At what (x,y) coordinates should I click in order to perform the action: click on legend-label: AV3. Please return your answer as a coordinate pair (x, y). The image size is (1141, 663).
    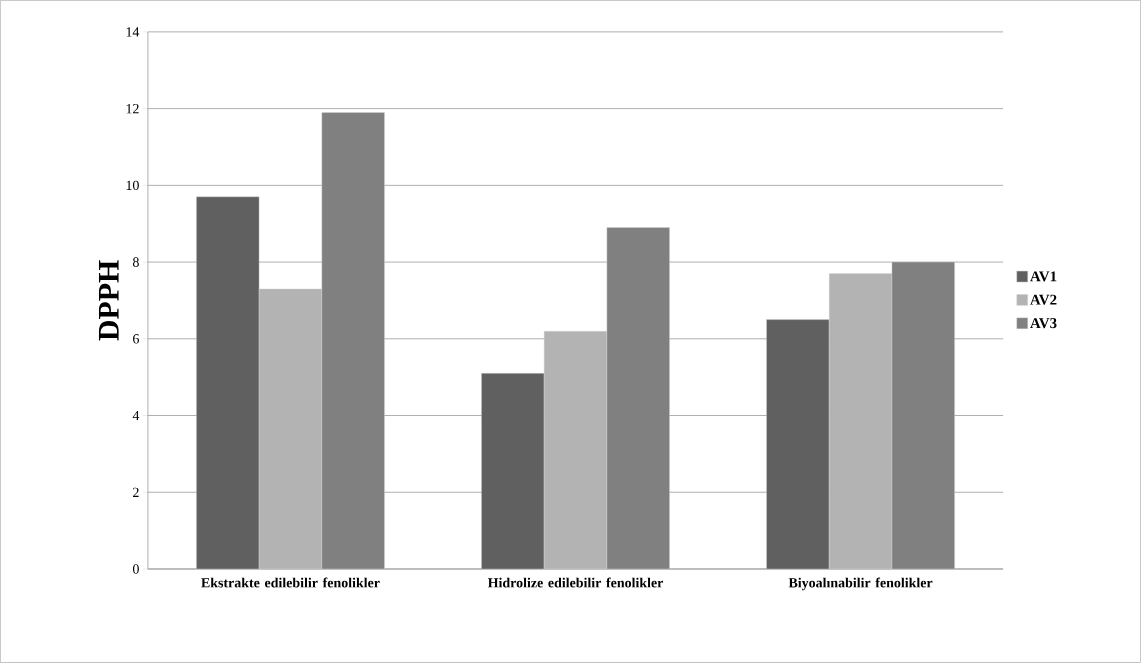
    Looking at the image, I should click on (1043, 323).